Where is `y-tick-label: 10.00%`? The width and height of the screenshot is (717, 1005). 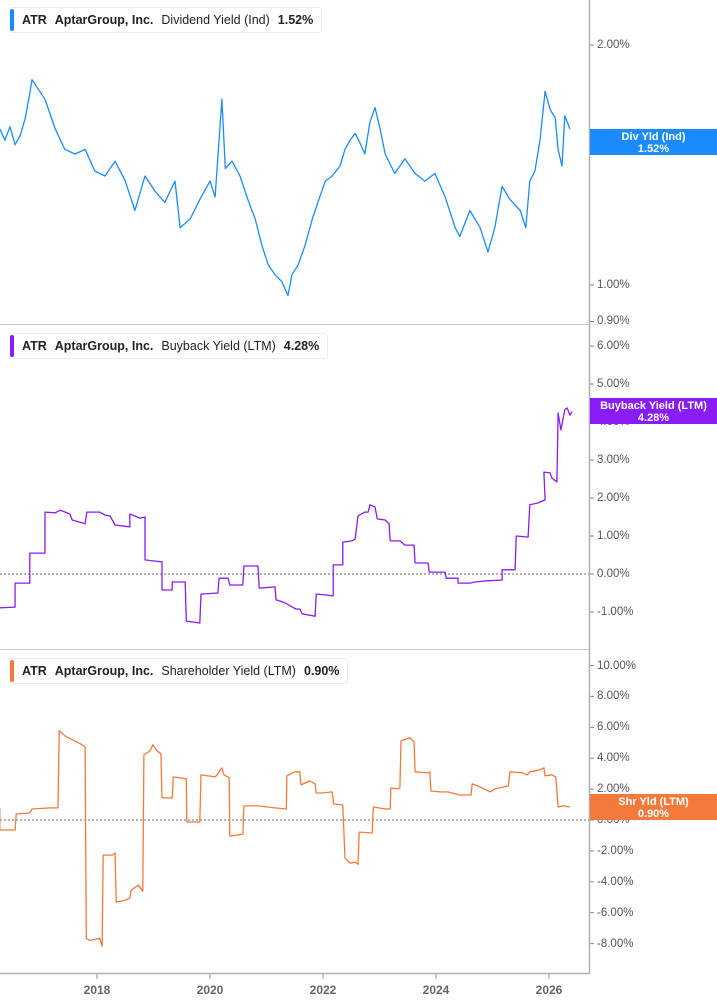 y-tick-label: 10.00% is located at coordinates (617, 665).